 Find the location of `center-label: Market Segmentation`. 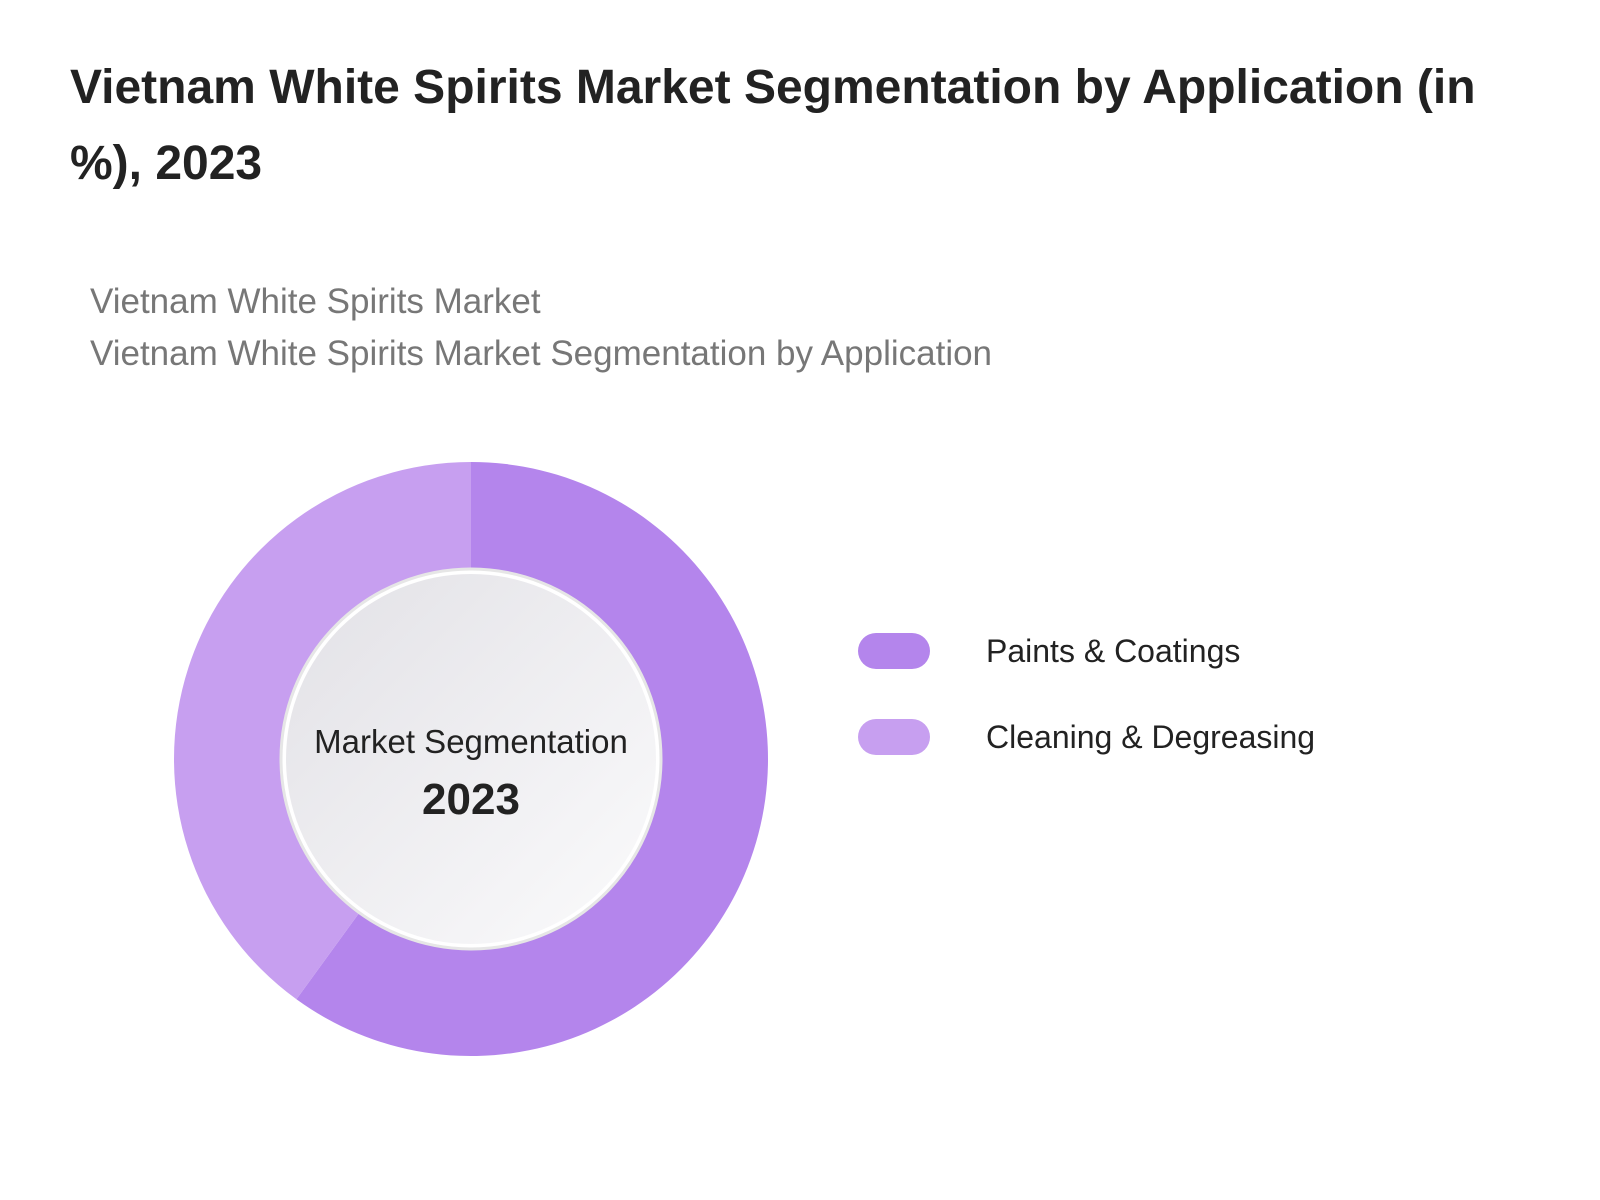

center-label: Market Segmentation is located at coordinates (471, 741).